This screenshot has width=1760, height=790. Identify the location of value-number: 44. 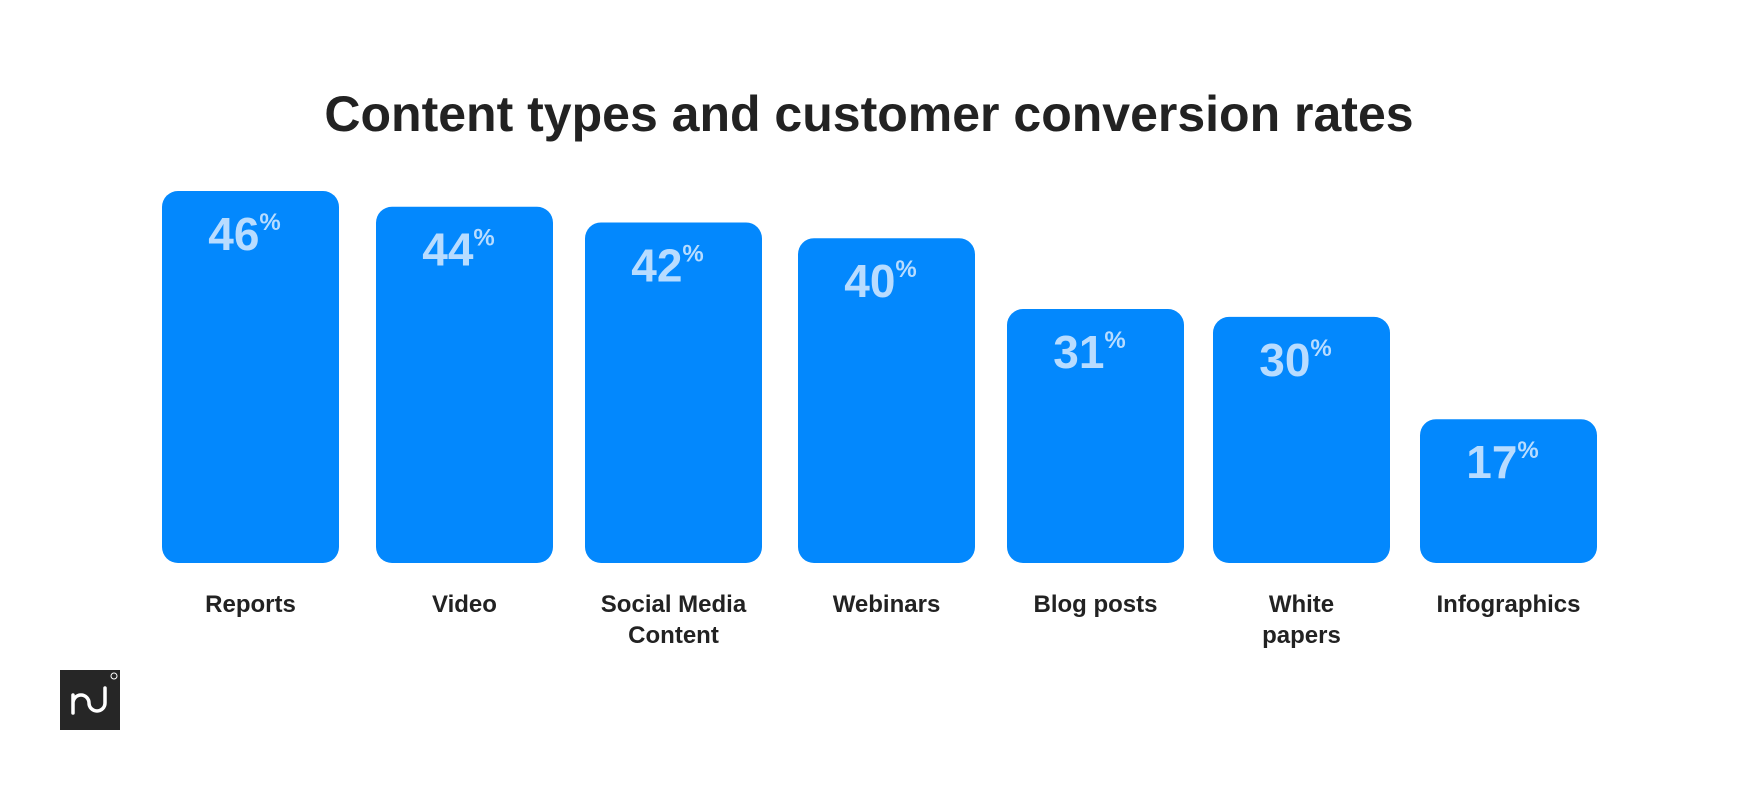
(448, 250).